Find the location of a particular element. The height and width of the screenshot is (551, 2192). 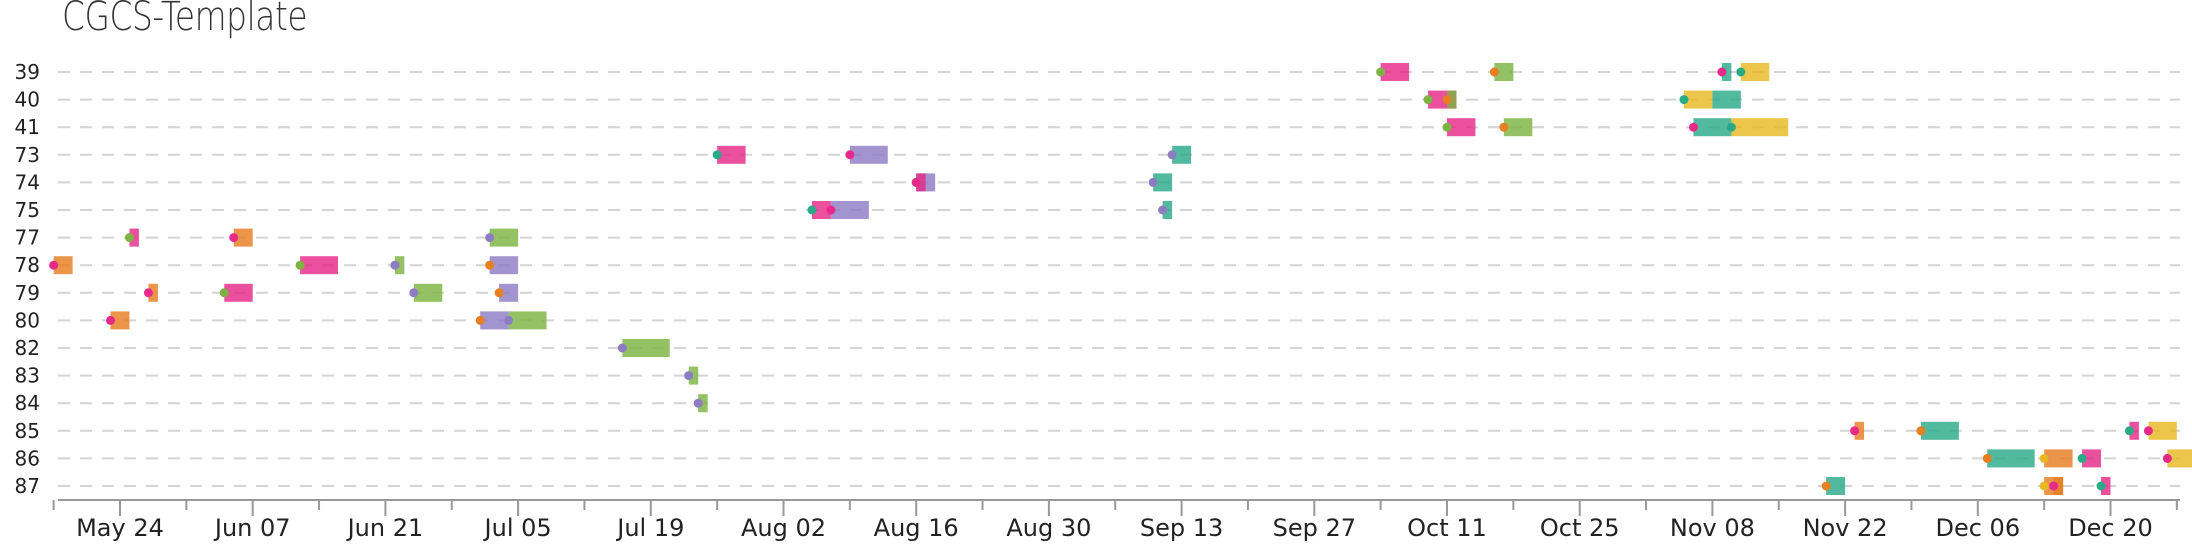

x-tick-label: Aug 02 is located at coordinates (783, 528).